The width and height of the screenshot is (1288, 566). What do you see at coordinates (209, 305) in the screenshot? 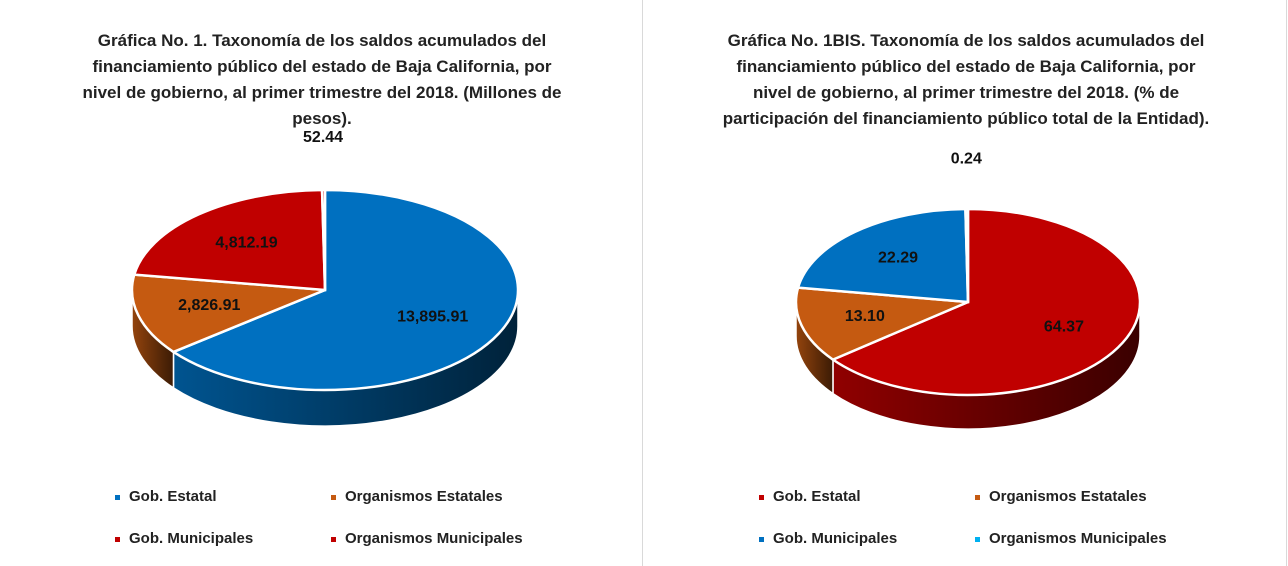
I see `data-label: 2,826.91` at bounding box center [209, 305].